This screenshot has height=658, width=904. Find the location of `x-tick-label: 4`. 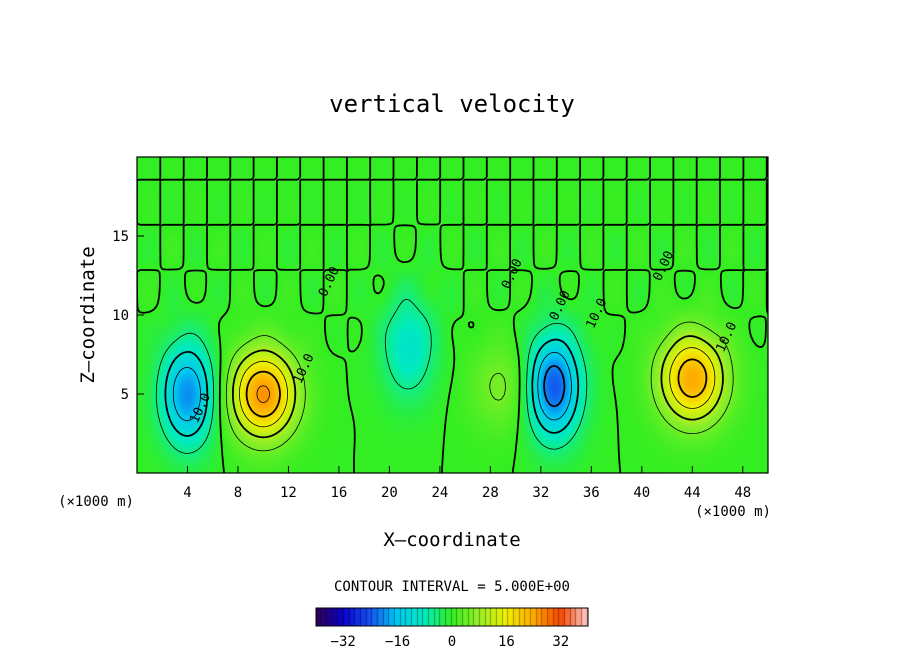

x-tick-label: 4 is located at coordinates (187, 493).